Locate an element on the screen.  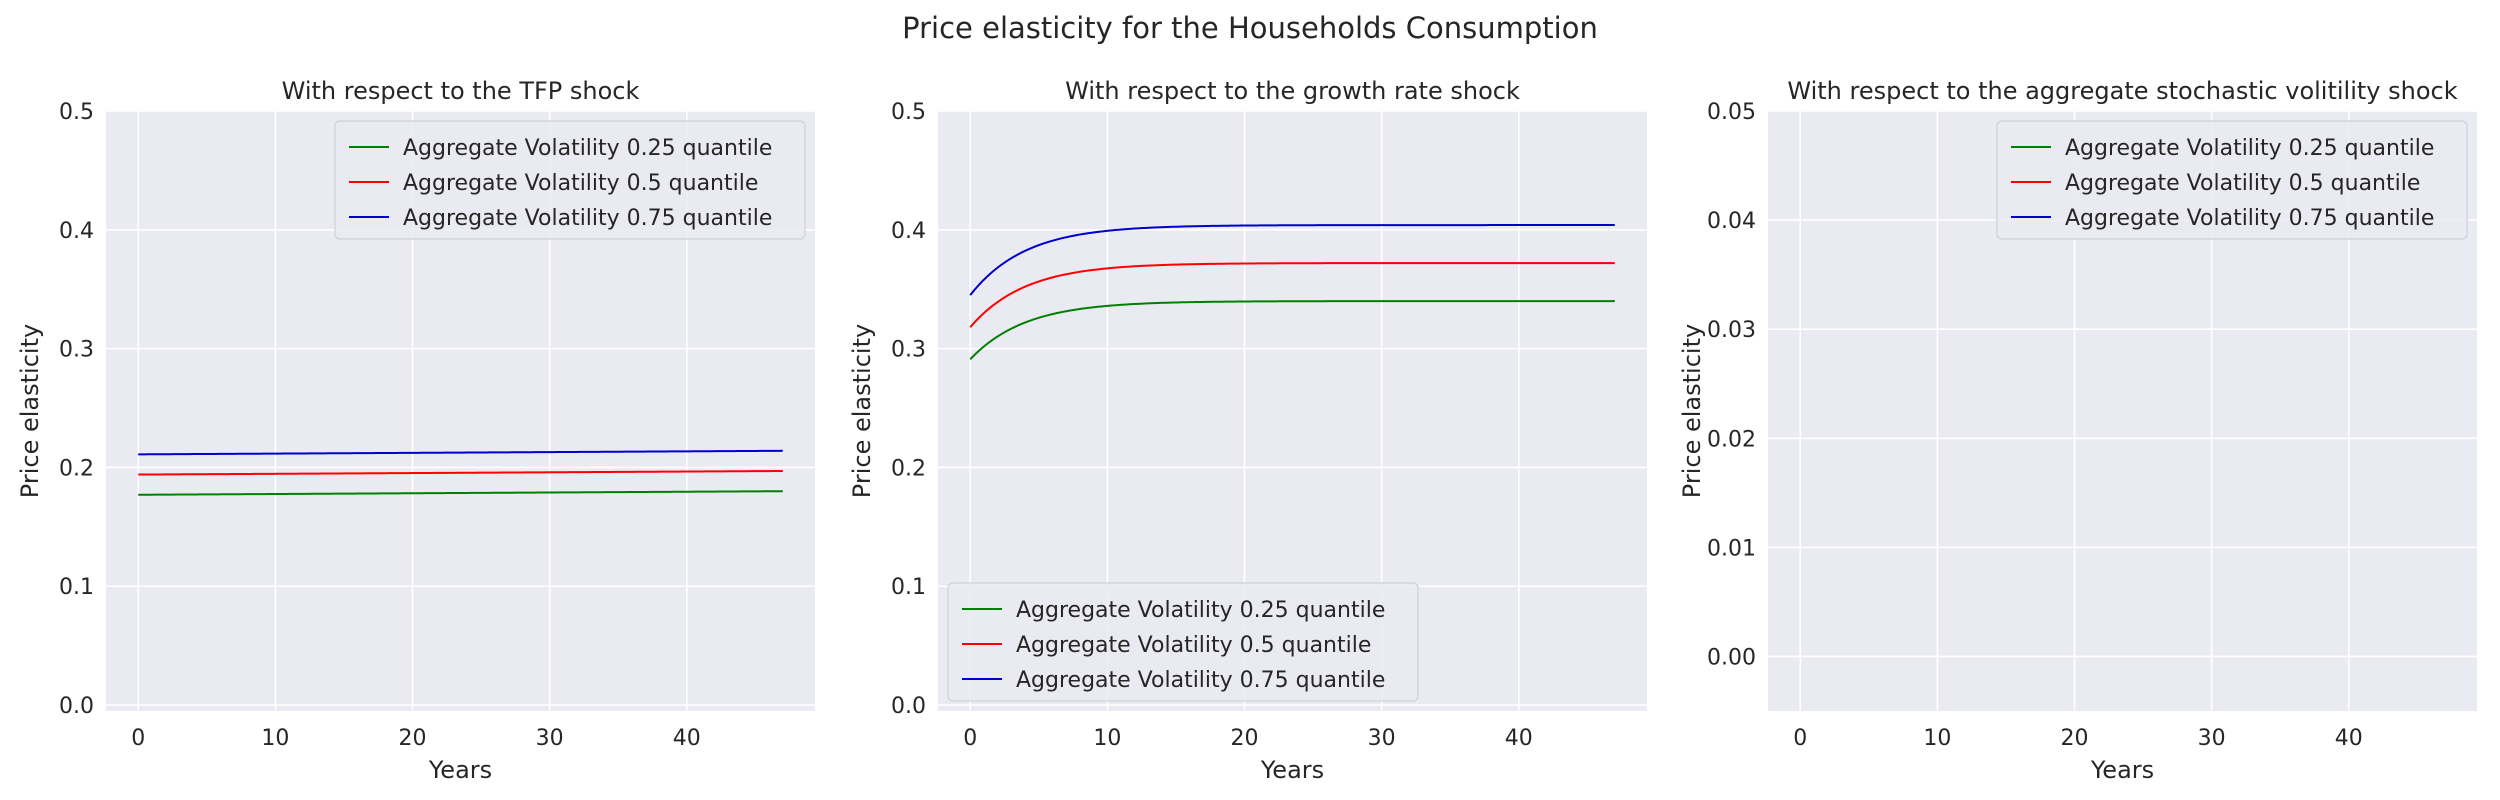
y-tick-label: 0.03 is located at coordinates (1731, 330).